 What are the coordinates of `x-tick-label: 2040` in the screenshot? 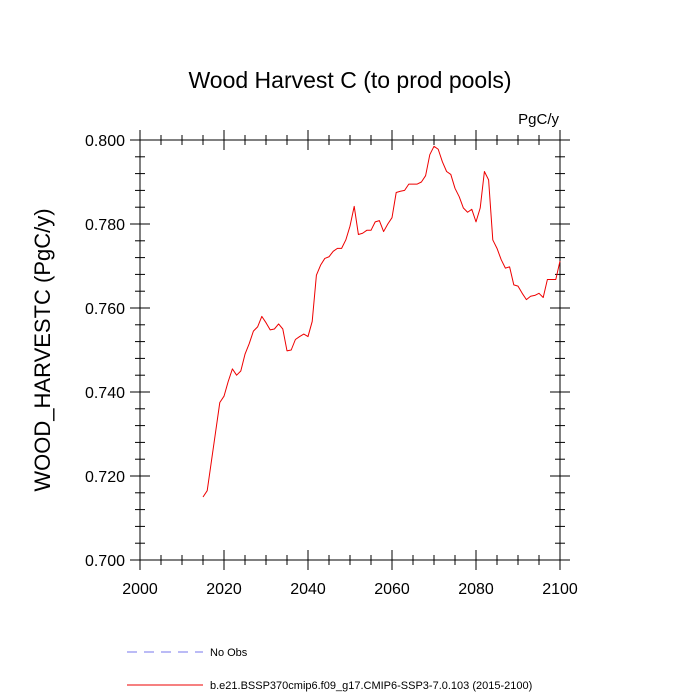 It's located at (308, 589).